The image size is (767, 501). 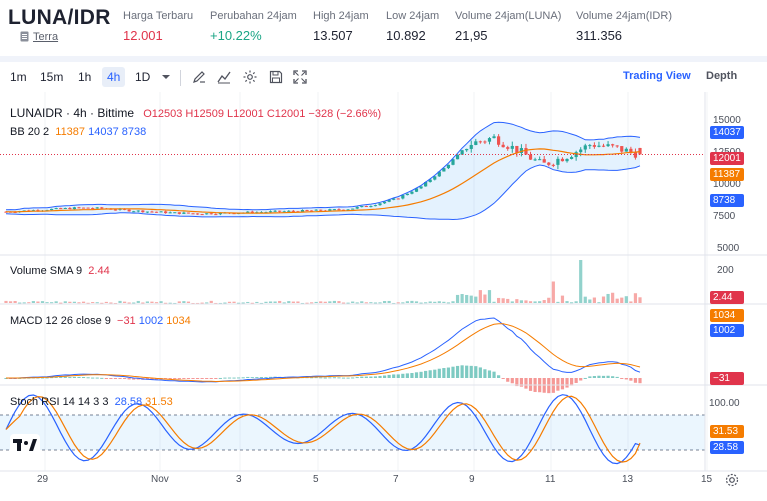 What do you see at coordinates (91, 402) in the screenshot?
I see `stoch-legend: Stoch RSI 14 14 3 3 28.58 31.53` at bounding box center [91, 402].